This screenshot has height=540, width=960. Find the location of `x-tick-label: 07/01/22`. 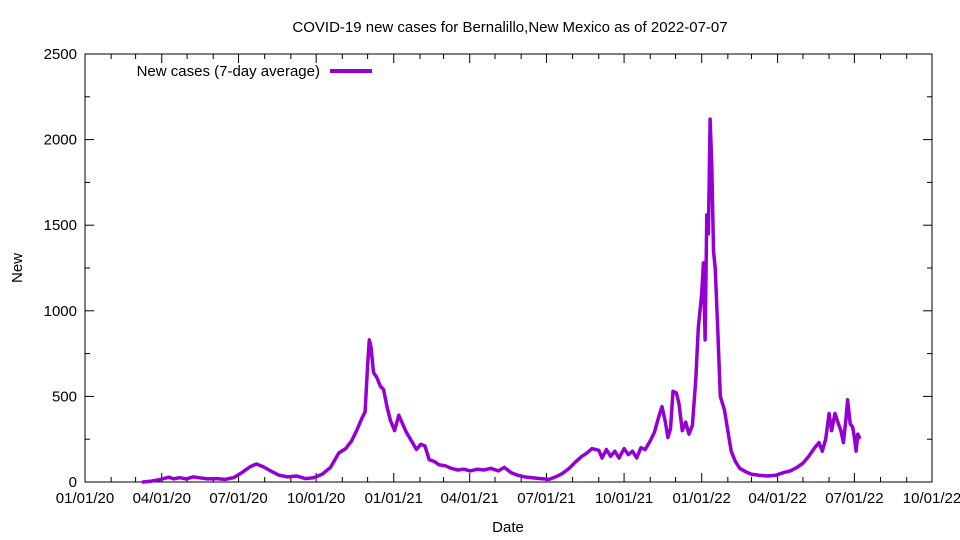

x-tick-label: 07/01/22 is located at coordinates (854, 498).